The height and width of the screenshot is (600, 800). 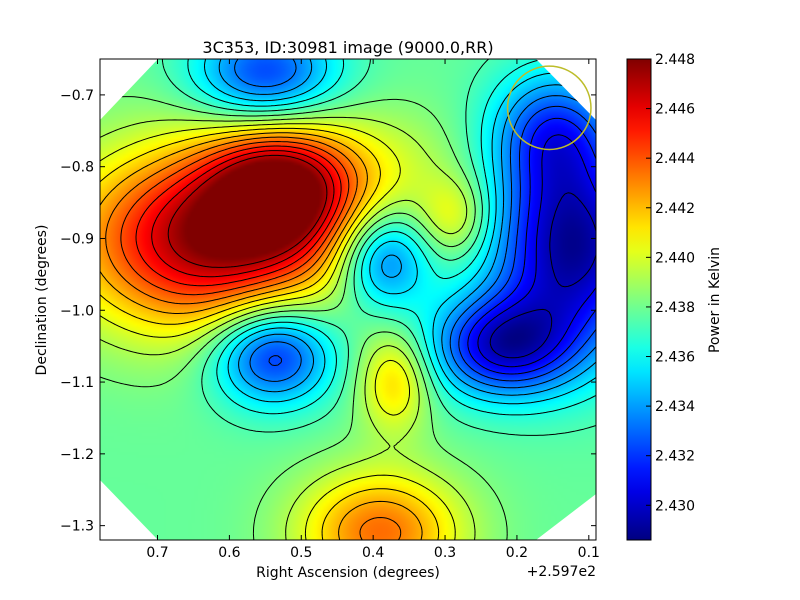 I want to click on x-tick-label: 0.6, so click(x=229, y=553).